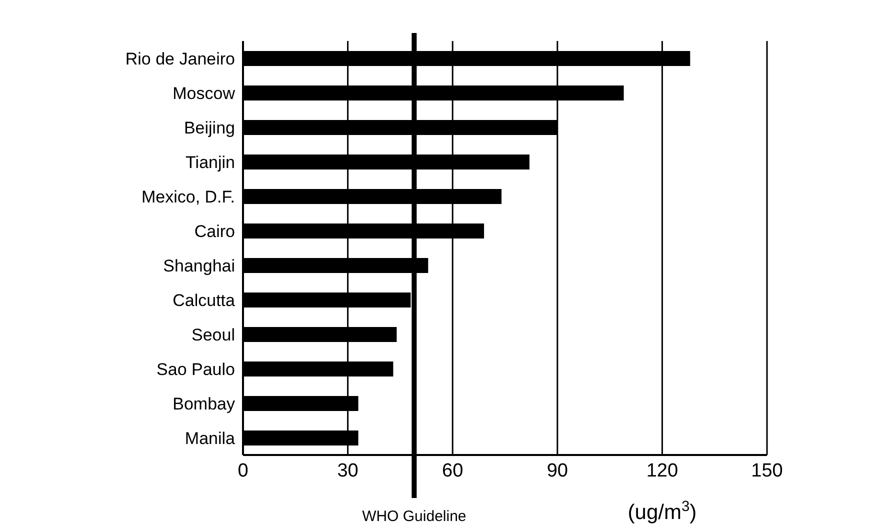 Image resolution: width=890 pixels, height=528 pixels. What do you see at coordinates (767, 471) in the screenshot?
I see `x-tick-label: 150` at bounding box center [767, 471].